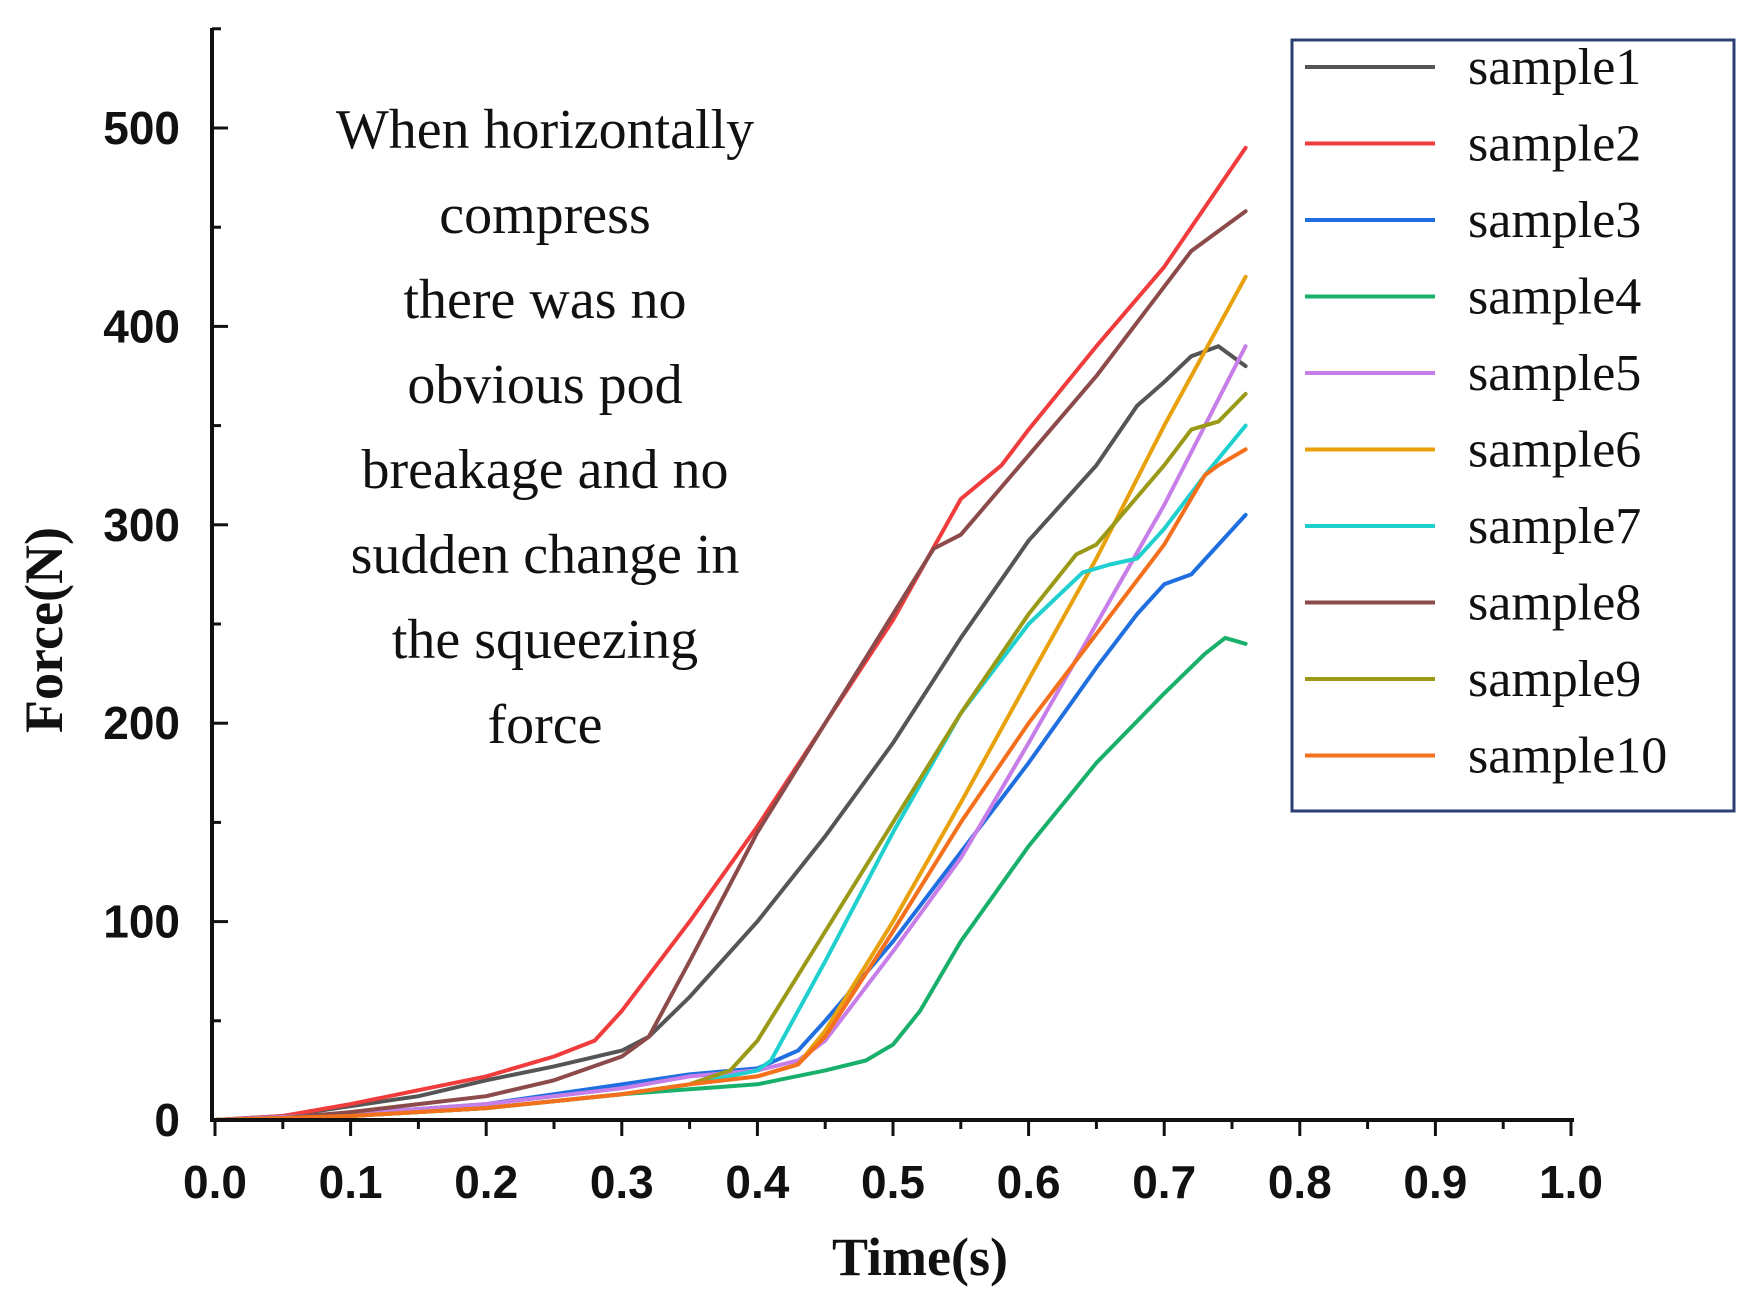 This screenshot has height=1313, width=1747. I want to click on x-tick-label: 0.6, so click(1029, 1182).